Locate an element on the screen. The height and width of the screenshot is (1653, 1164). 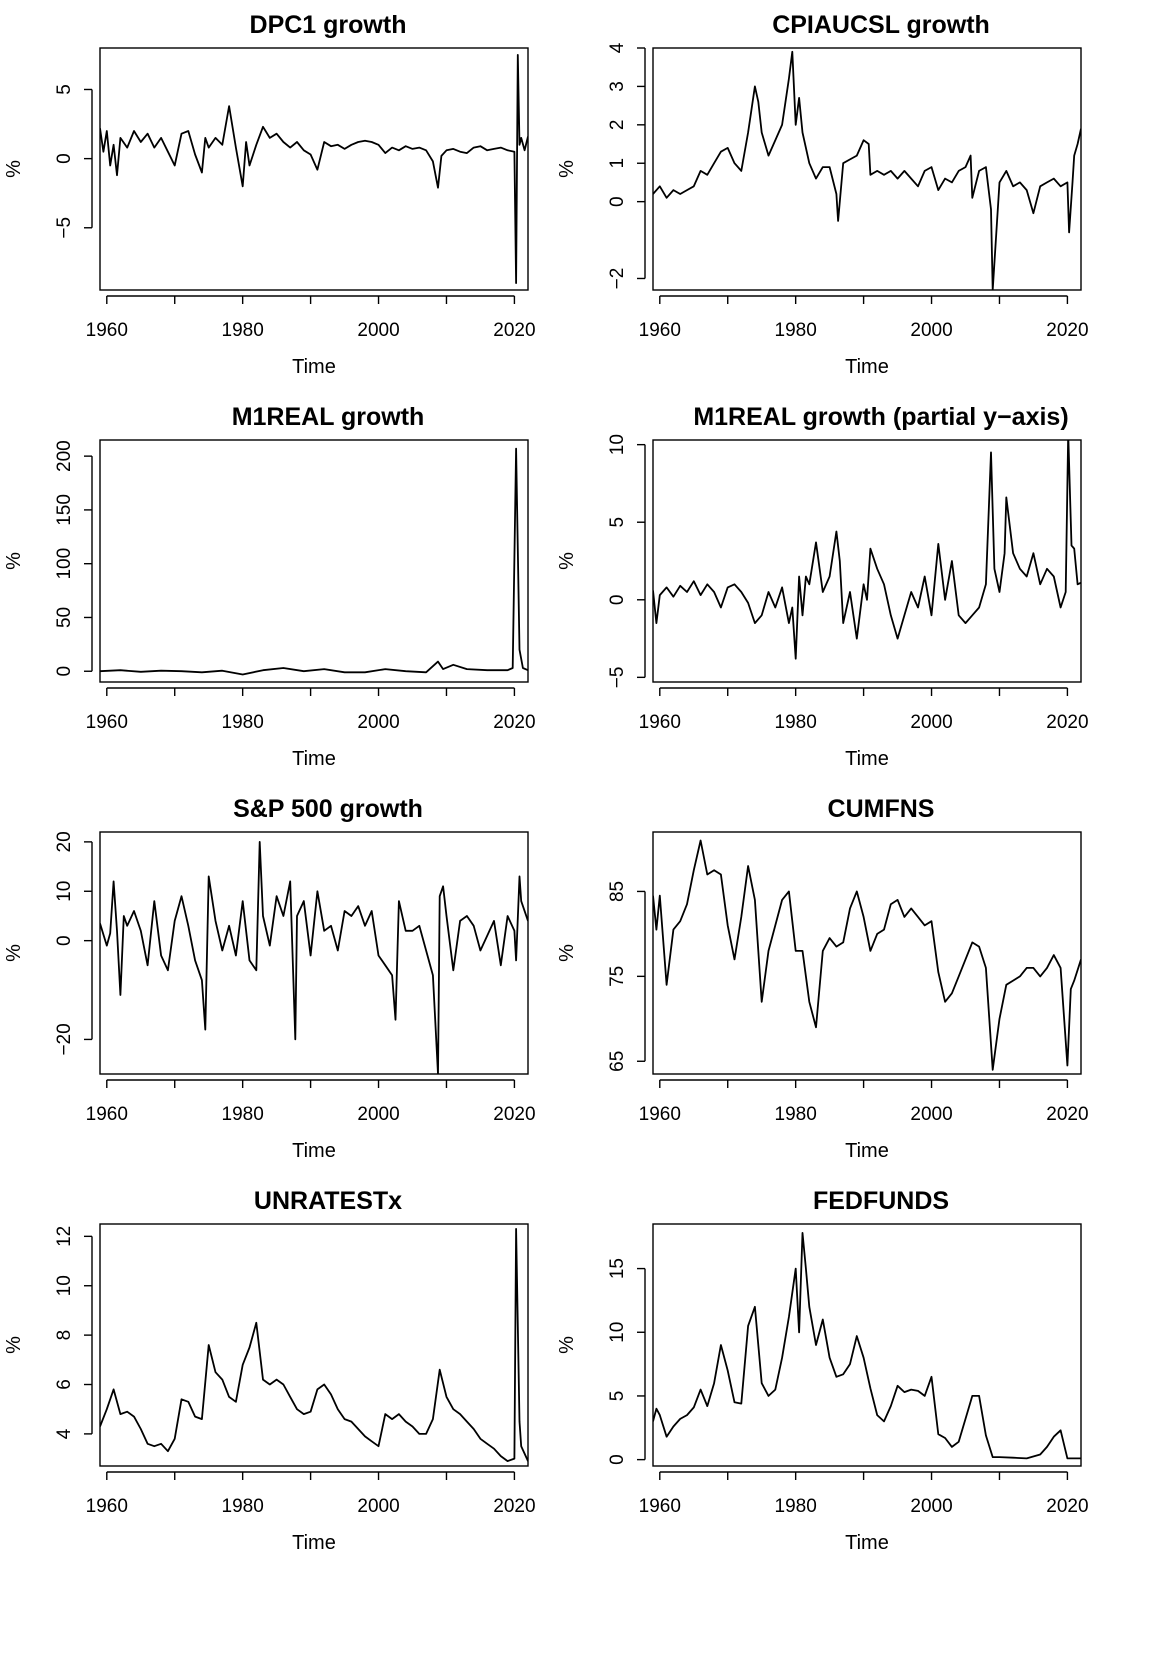
chart-svg: FEDFUNDS 1960 1980 2000 2020 Time 0 5 10 15% is located at coordinates (822, 1370).